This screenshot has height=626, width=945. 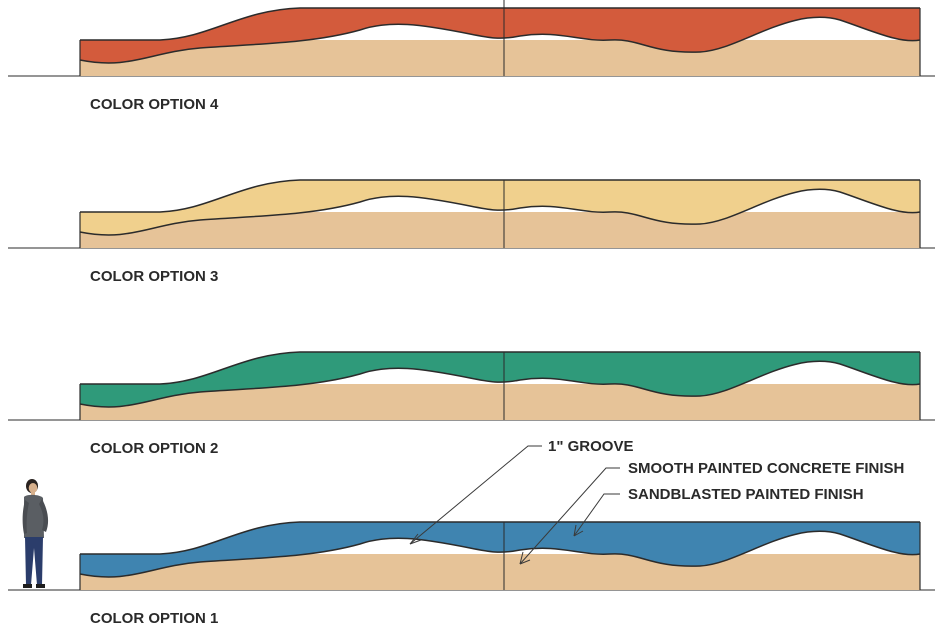 What do you see at coordinates (35, 533) in the screenshot?
I see `scale-person-icon` at bounding box center [35, 533].